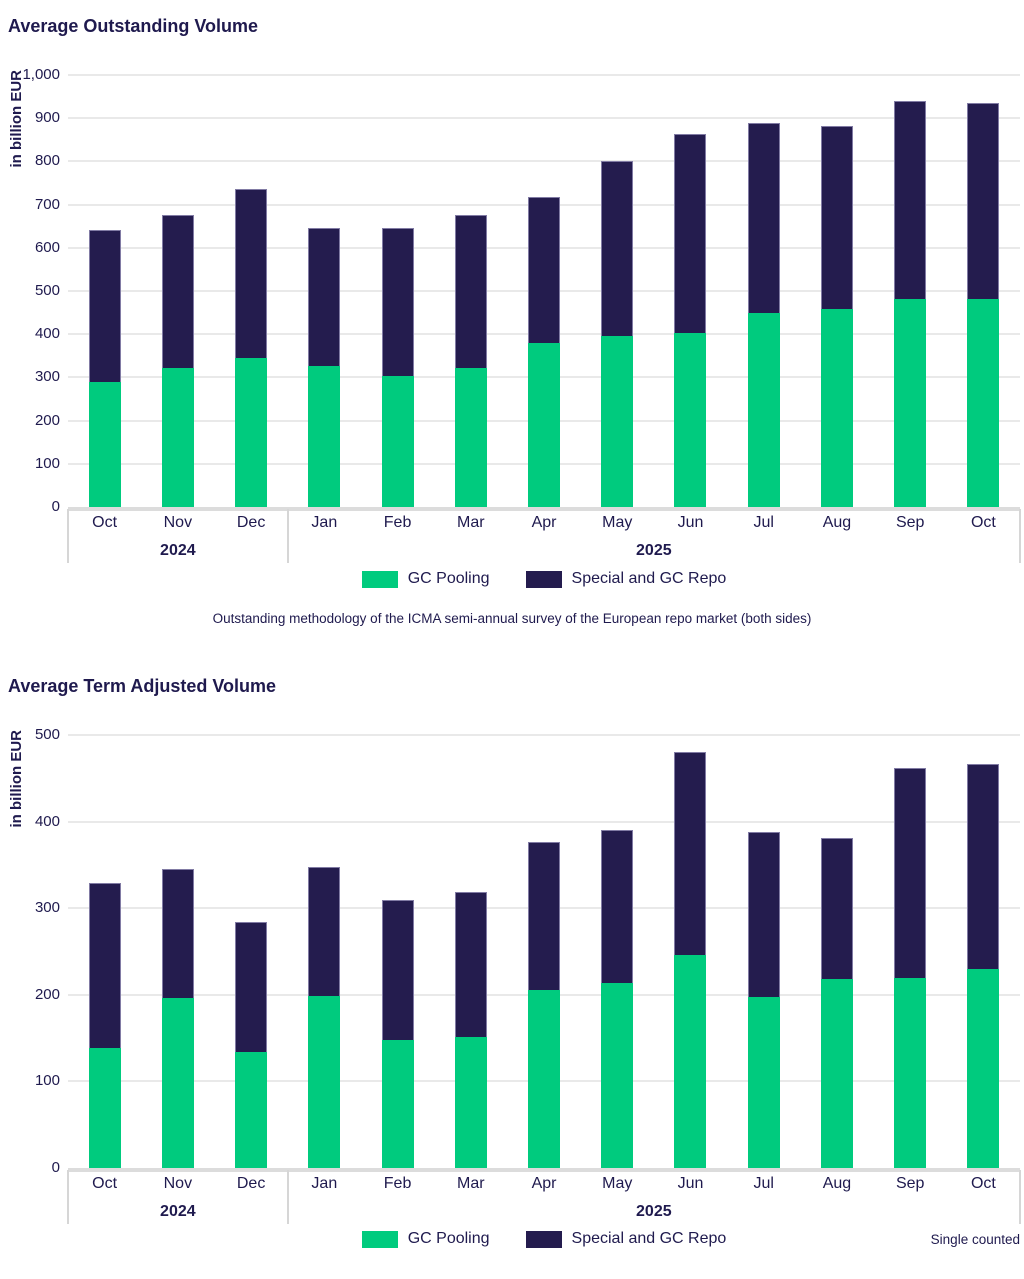 The image size is (1024, 1279). What do you see at coordinates (47, 161) in the screenshot?
I see `y-tick-label: 800` at bounding box center [47, 161].